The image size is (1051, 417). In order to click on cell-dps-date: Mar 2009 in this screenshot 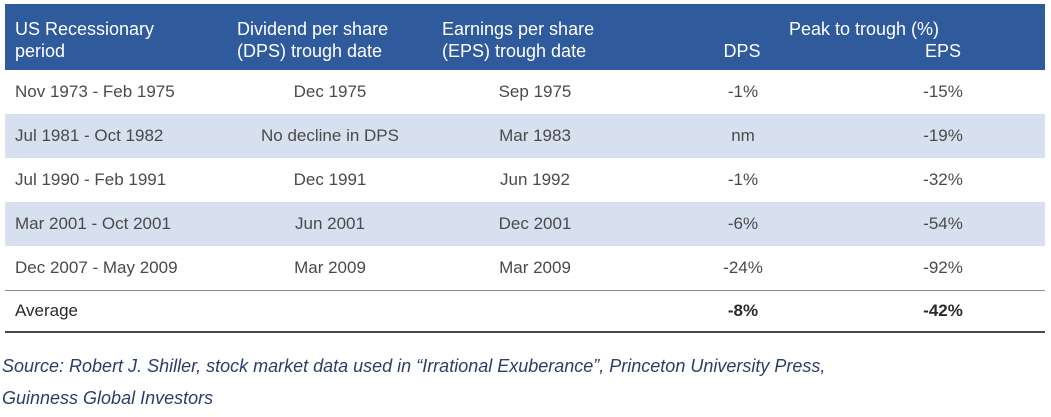, I will do `click(330, 267)`.